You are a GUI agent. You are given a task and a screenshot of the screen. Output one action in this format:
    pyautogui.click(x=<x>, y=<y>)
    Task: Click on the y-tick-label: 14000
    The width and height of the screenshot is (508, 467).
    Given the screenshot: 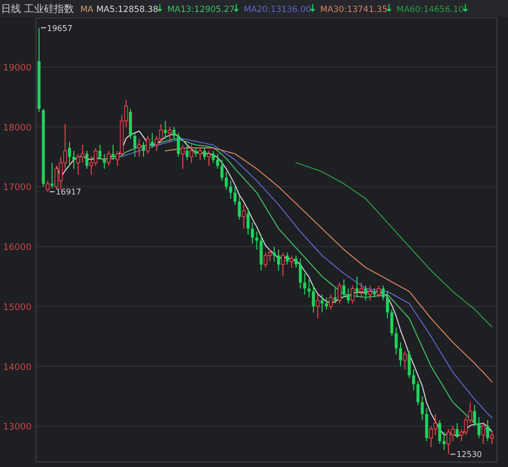 What is the action you would take?
    pyautogui.click(x=17, y=367)
    